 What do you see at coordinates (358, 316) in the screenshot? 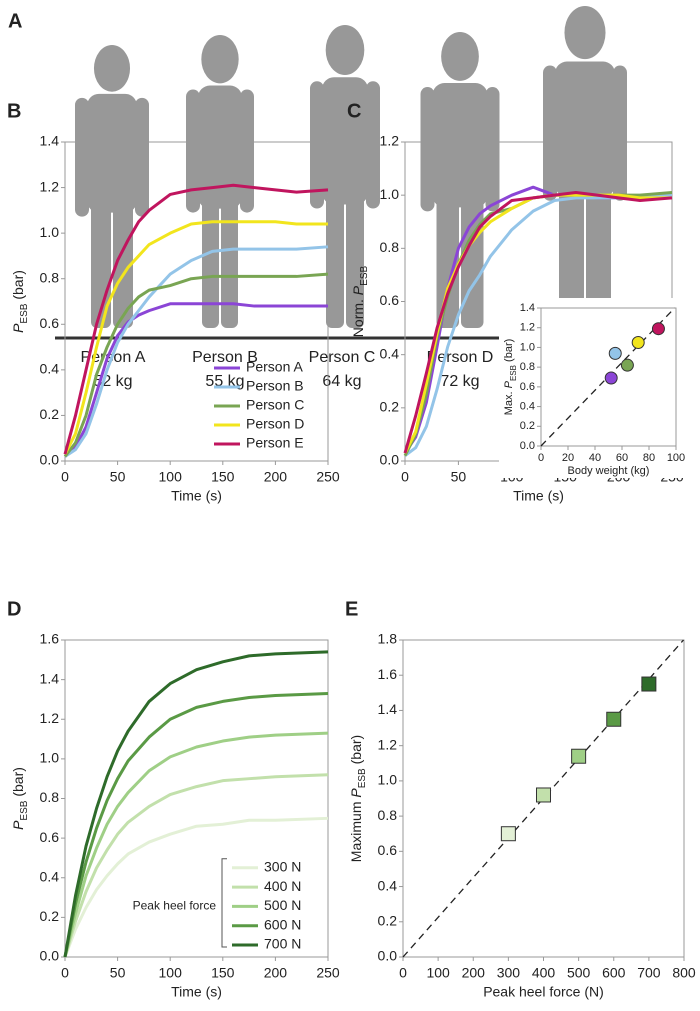
I see `y-axis-label-part: Norm.` at bounding box center [358, 316].